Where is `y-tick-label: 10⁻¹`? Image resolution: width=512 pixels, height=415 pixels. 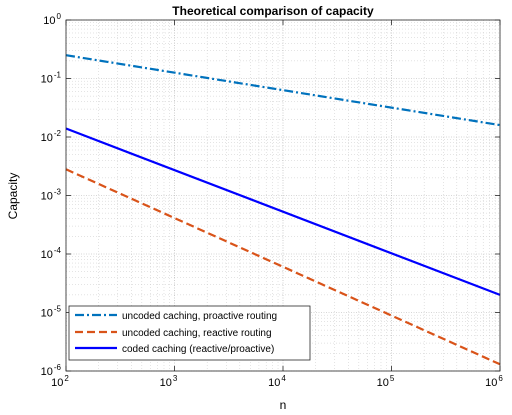 y-tick-label: 10⁻¹ is located at coordinates (51, 78).